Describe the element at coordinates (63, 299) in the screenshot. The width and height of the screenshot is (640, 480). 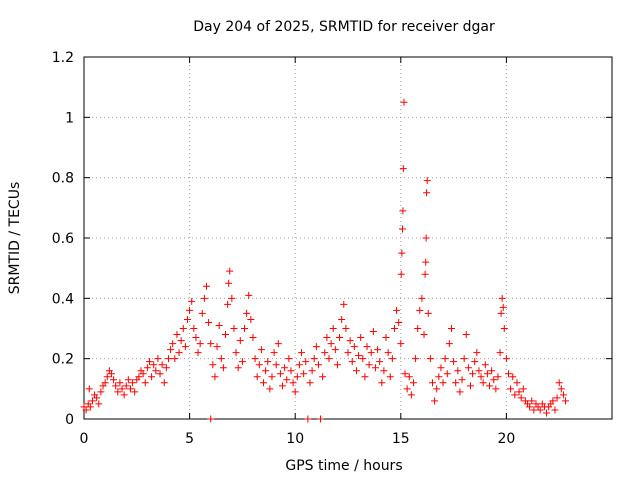
I see `y-tick-label: 0.4` at that location.